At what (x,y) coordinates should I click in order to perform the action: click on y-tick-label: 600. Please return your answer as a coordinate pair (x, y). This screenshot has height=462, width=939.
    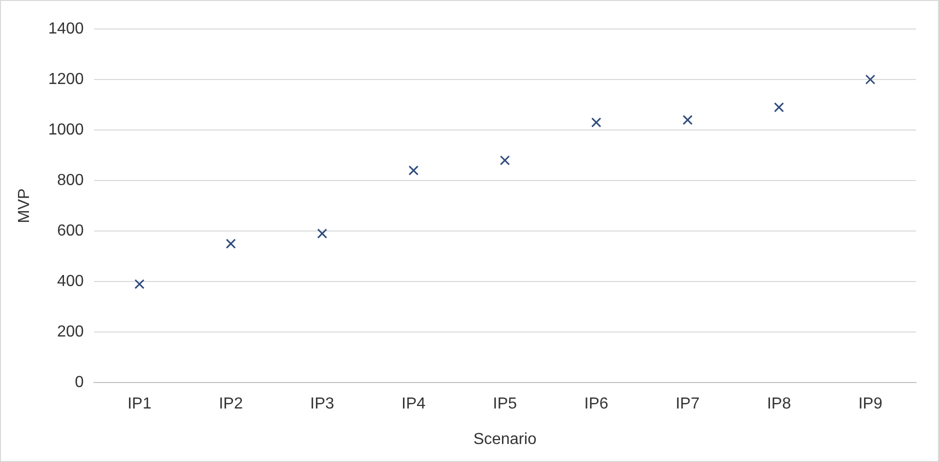
    Looking at the image, I should click on (70, 231).